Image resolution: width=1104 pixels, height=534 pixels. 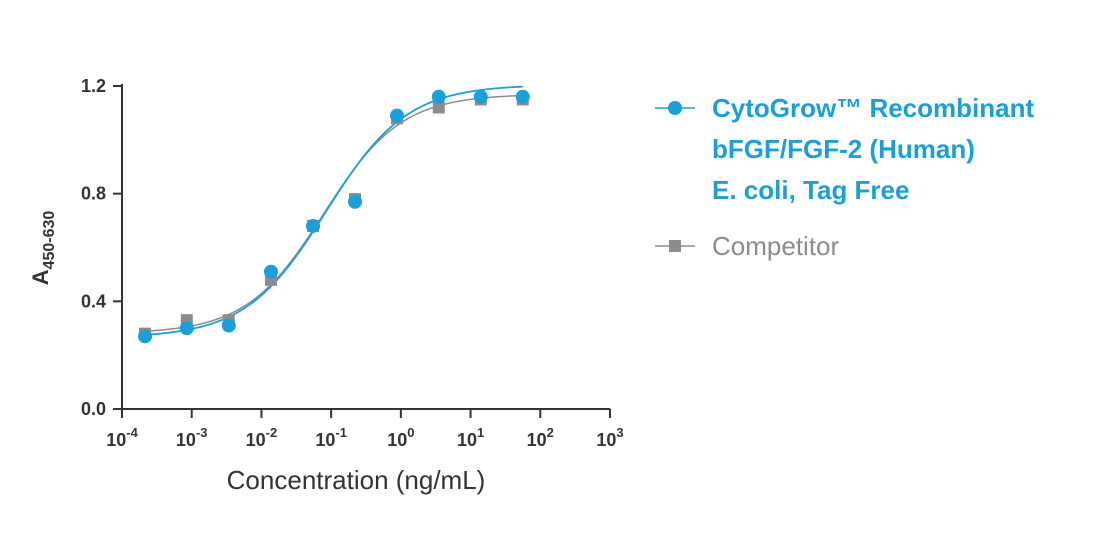 What do you see at coordinates (40, 277) in the screenshot?
I see `y-axis-title-main: A` at bounding box center [40, 277].